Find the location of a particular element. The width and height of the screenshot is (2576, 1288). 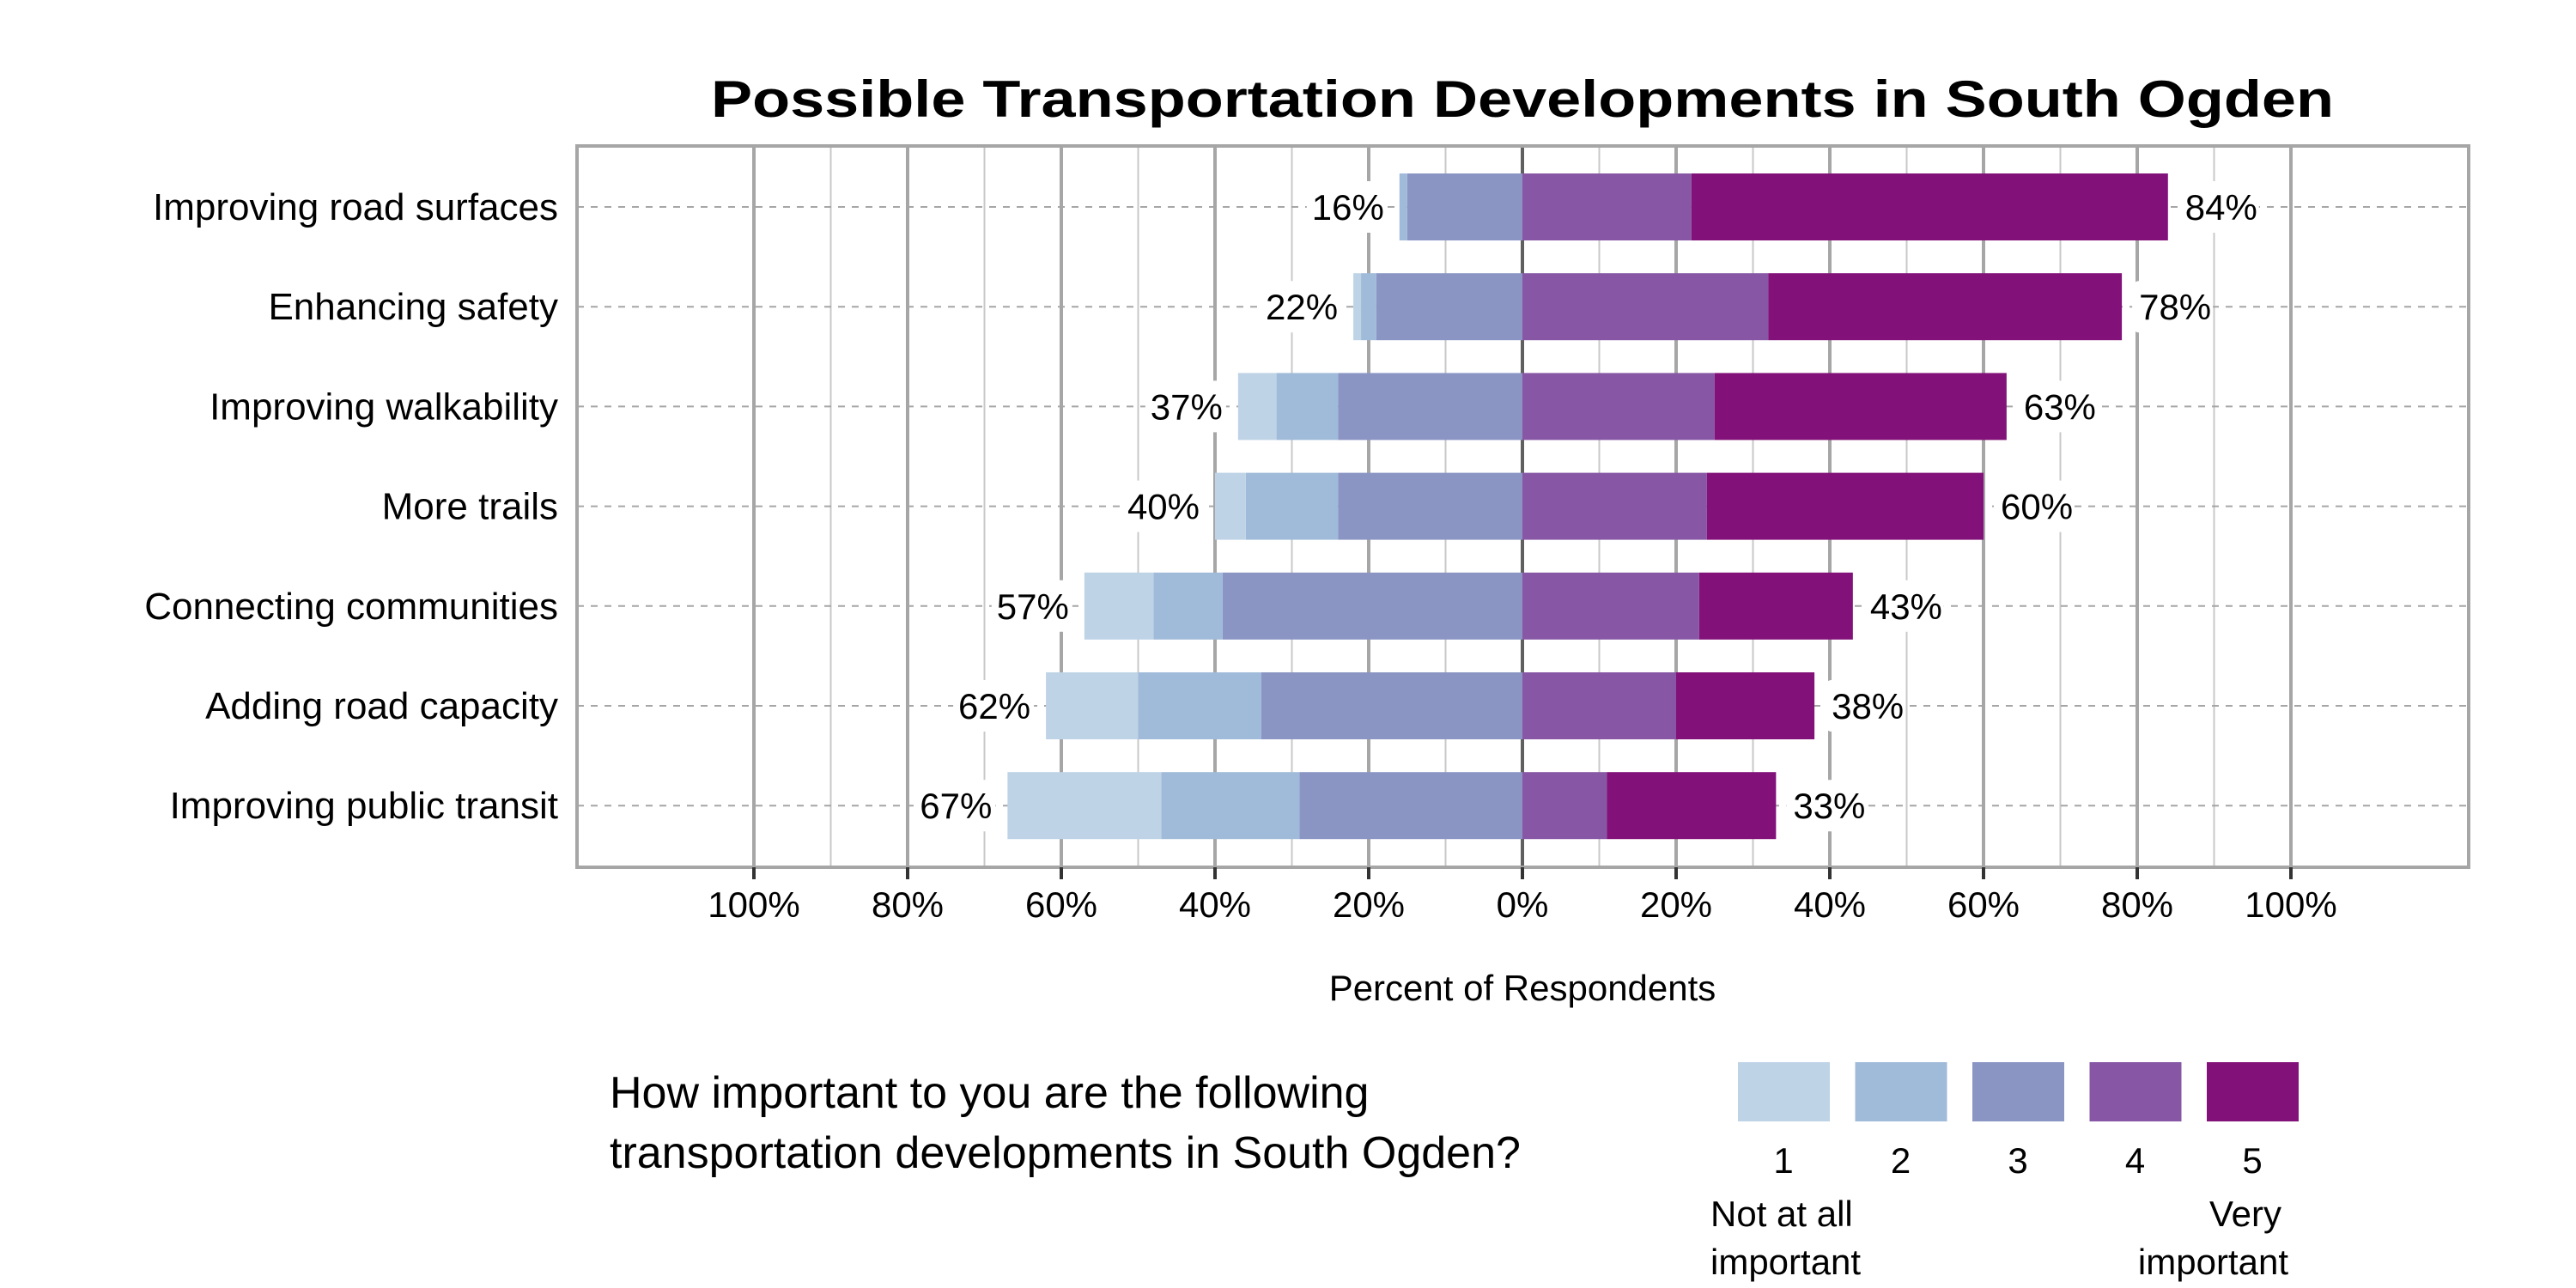

category-label: Adding road capacity is located at coordinates (381, 706).